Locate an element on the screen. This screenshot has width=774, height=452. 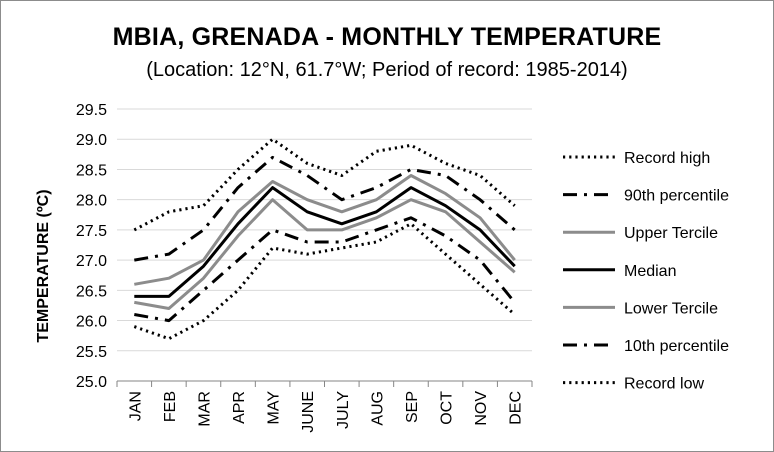
y-tick-label: 29.0 is located at coordinates (91, 140).